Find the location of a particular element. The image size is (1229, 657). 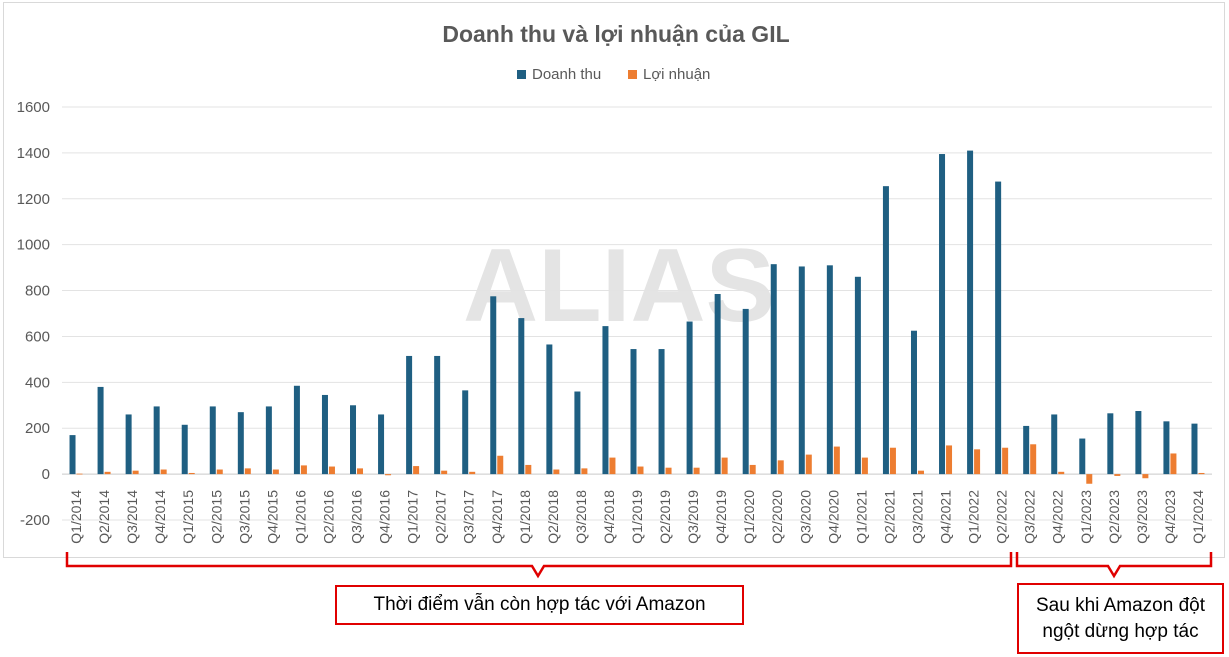

x-tick-label: Q2/2023 is located at coordinates (1114, 517).